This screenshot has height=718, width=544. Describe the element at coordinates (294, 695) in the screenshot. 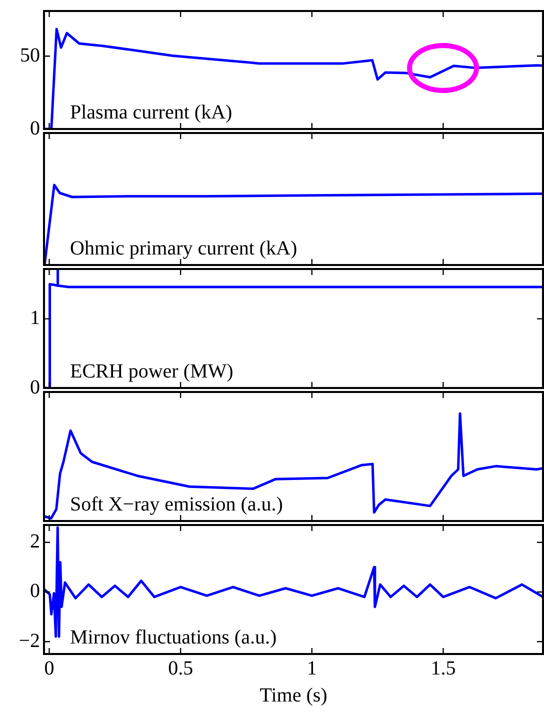

I see `x-axis-title: Time (s)` at that location.